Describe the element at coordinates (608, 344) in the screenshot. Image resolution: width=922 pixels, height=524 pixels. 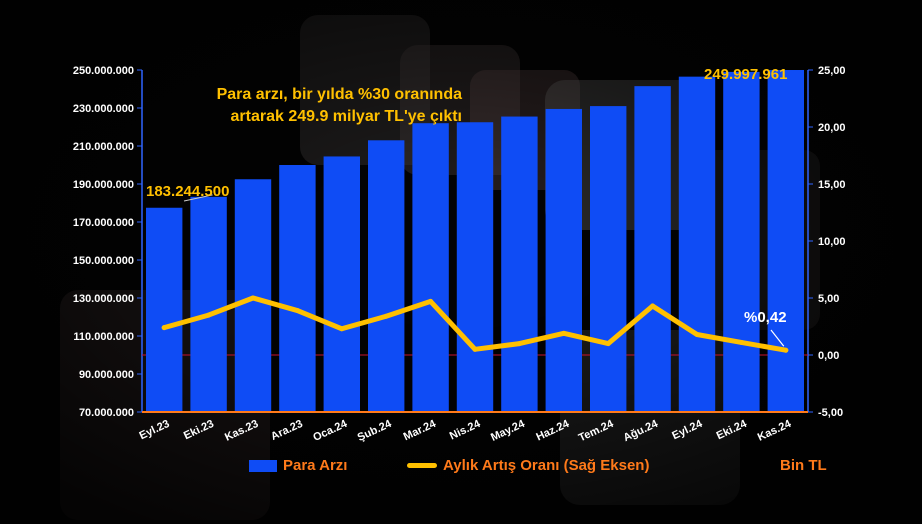
I see `rate-point-Tem.24` at that location.